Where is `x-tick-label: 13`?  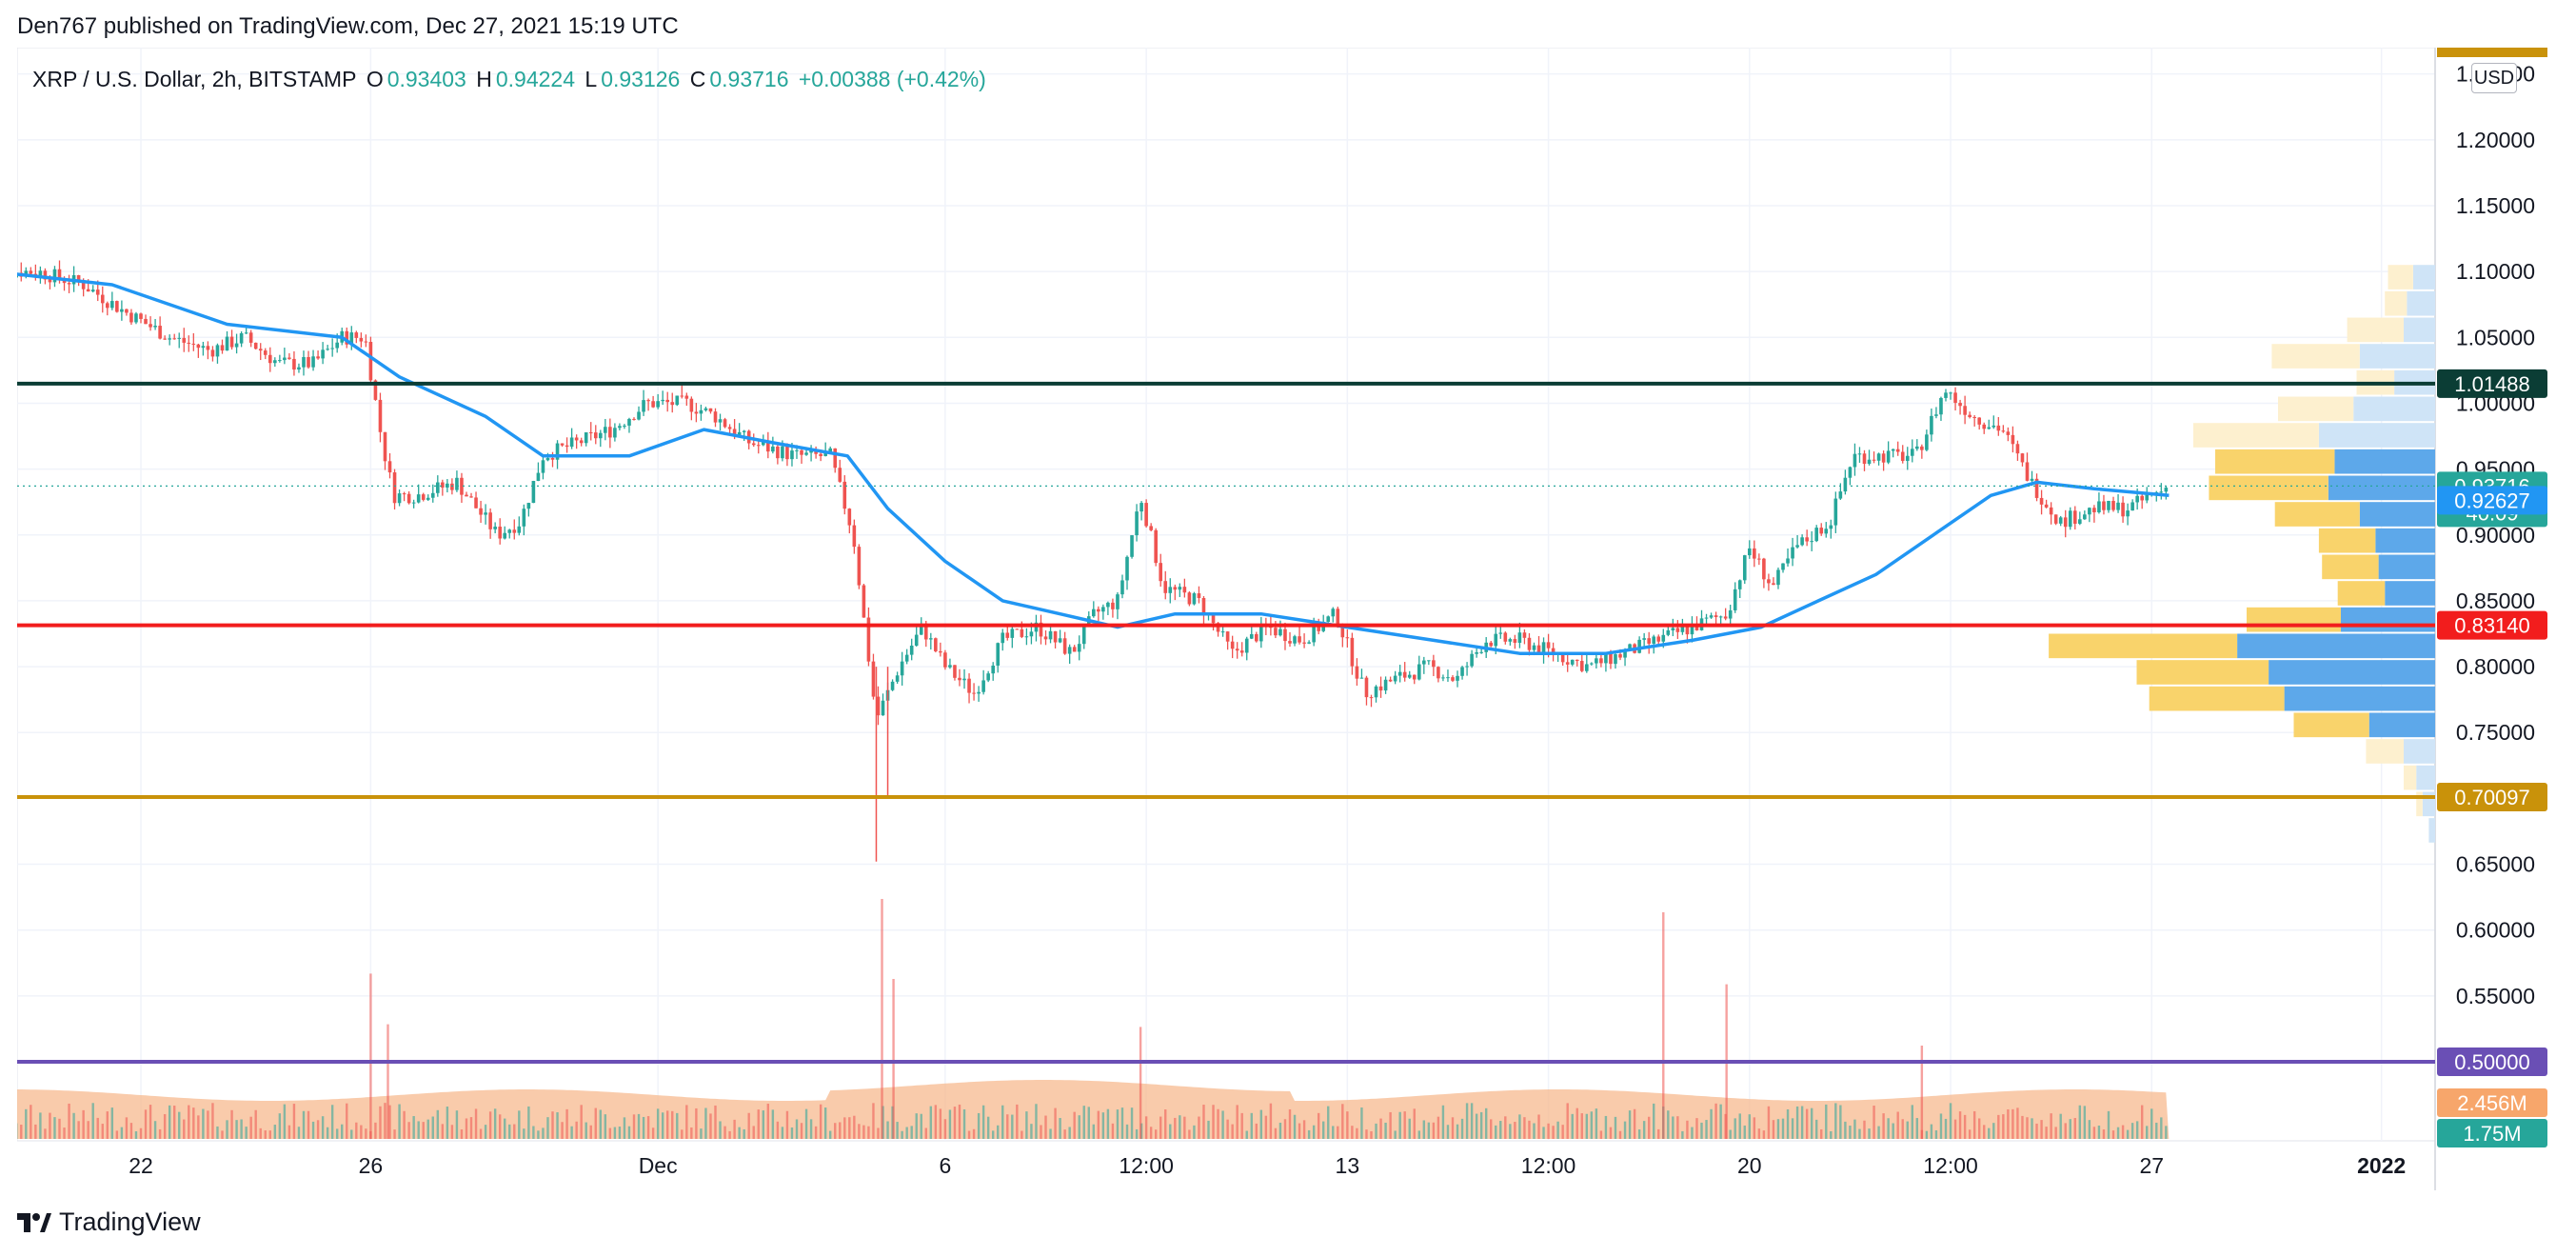
x-tick-label: 13 is located at coordinates (1348, 1165).